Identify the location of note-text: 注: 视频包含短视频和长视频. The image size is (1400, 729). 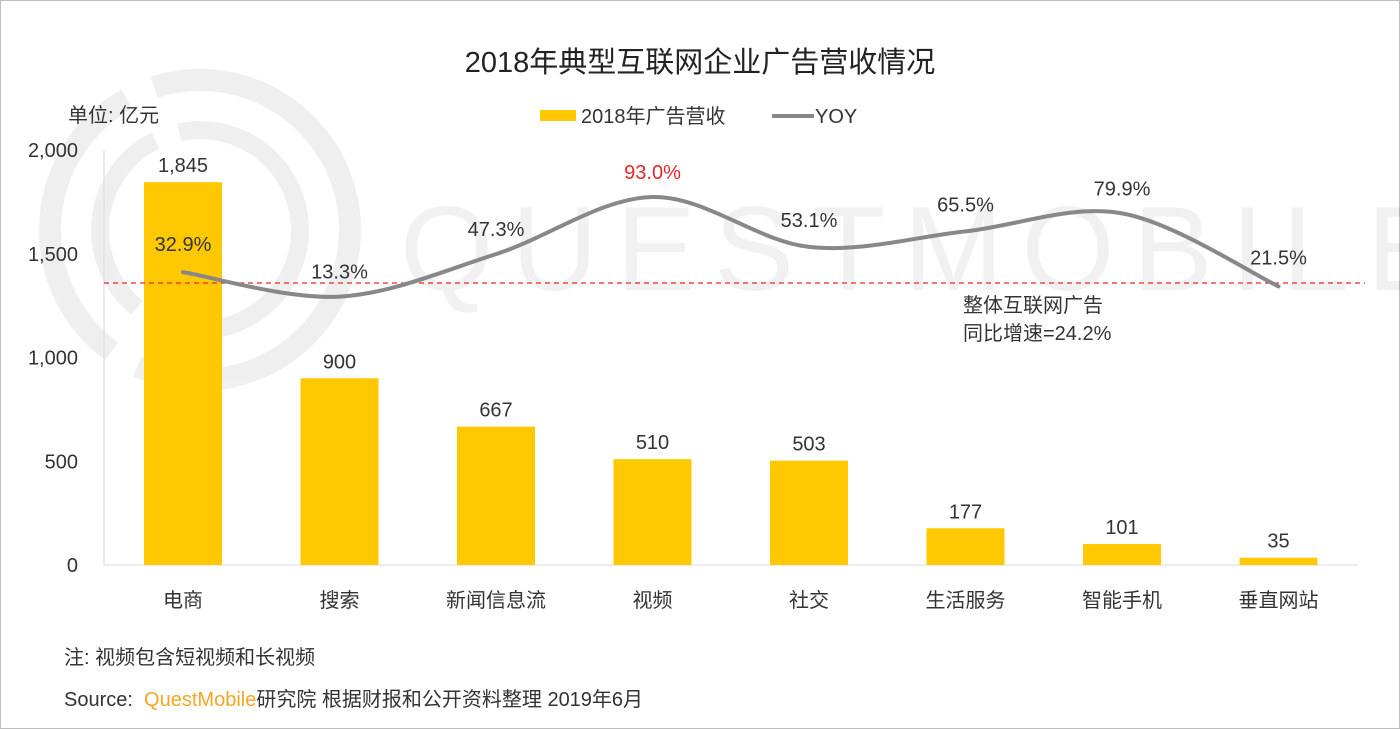
(190, 658).